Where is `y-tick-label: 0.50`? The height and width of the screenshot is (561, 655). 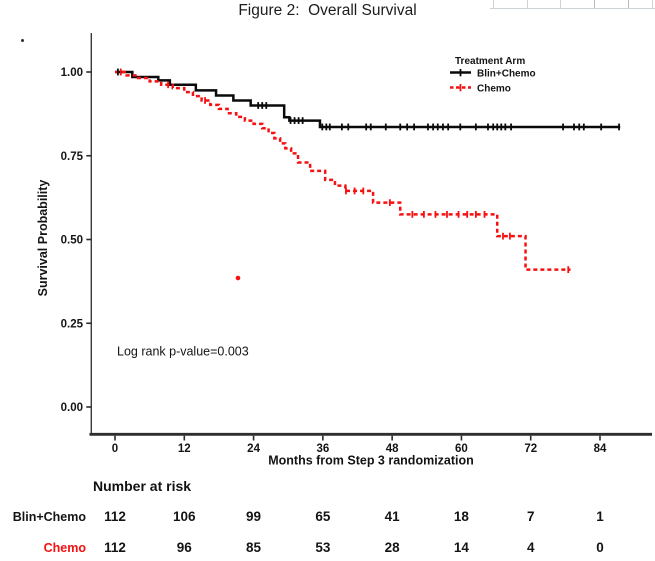 y-tick-label: 0.50 is located at coordinates (72, 241).